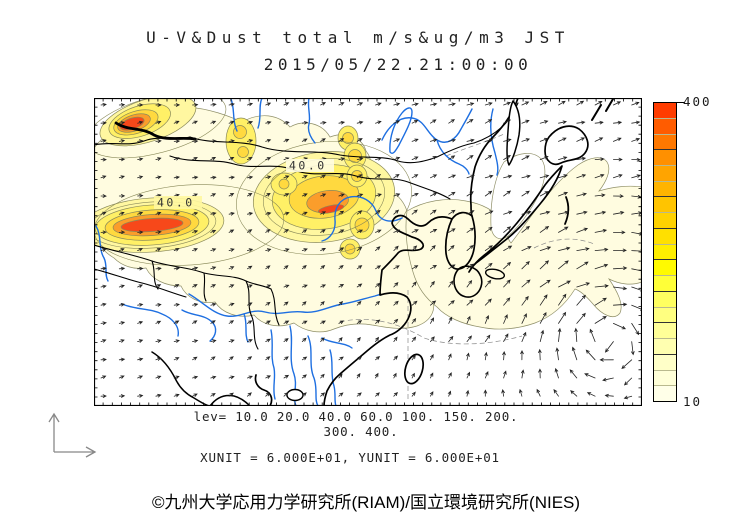 This screenshot has height=532, width=752. Describe the element at coordinates (295, 395) in the screenshot. I see `hainan-island` at that location.